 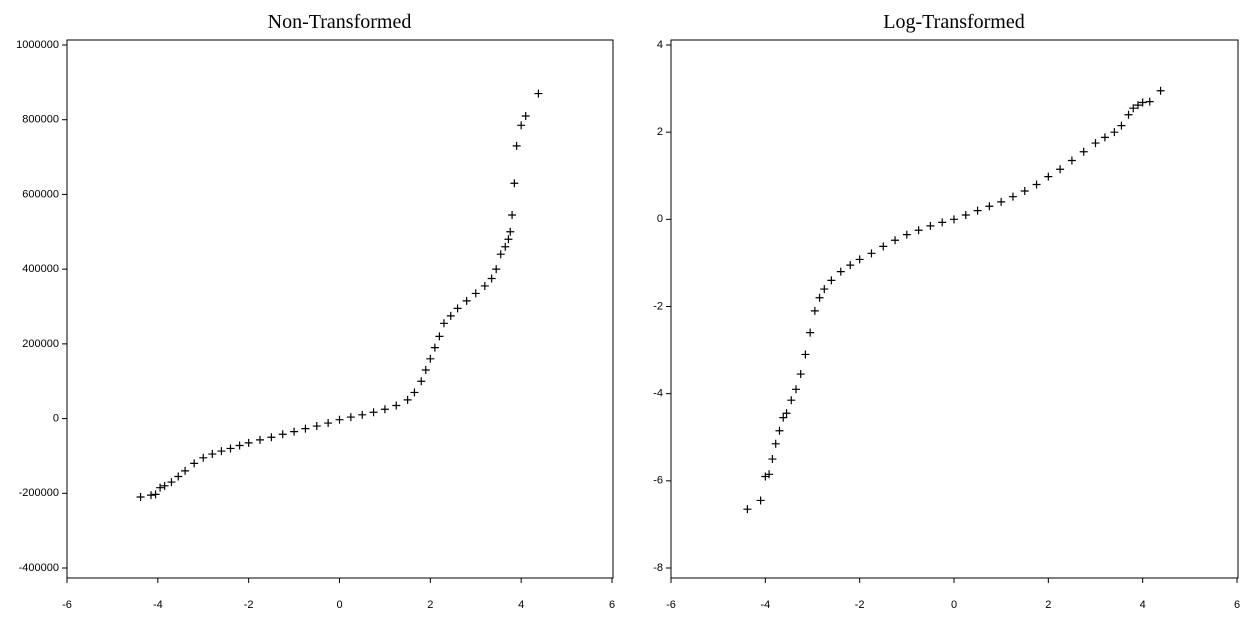 I want to click on y-tick-label: 2, so click(x=660, y=132).